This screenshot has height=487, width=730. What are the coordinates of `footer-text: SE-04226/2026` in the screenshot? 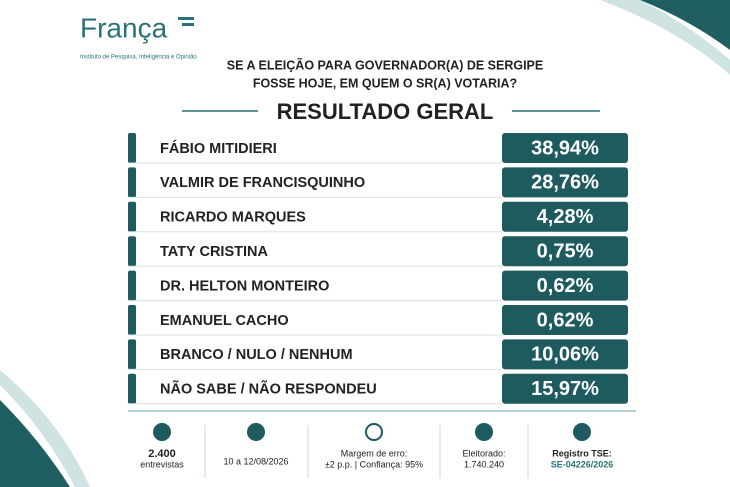 It's located at (582, 464).